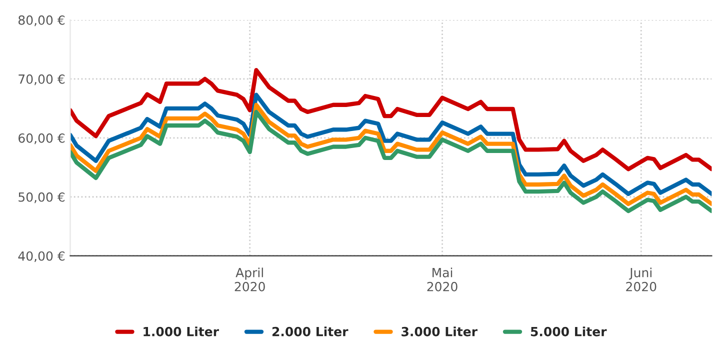  Describe the element at coordinates (641, 280) in the screenshot. I see `x-tick-label: Juni 2020` at that location.